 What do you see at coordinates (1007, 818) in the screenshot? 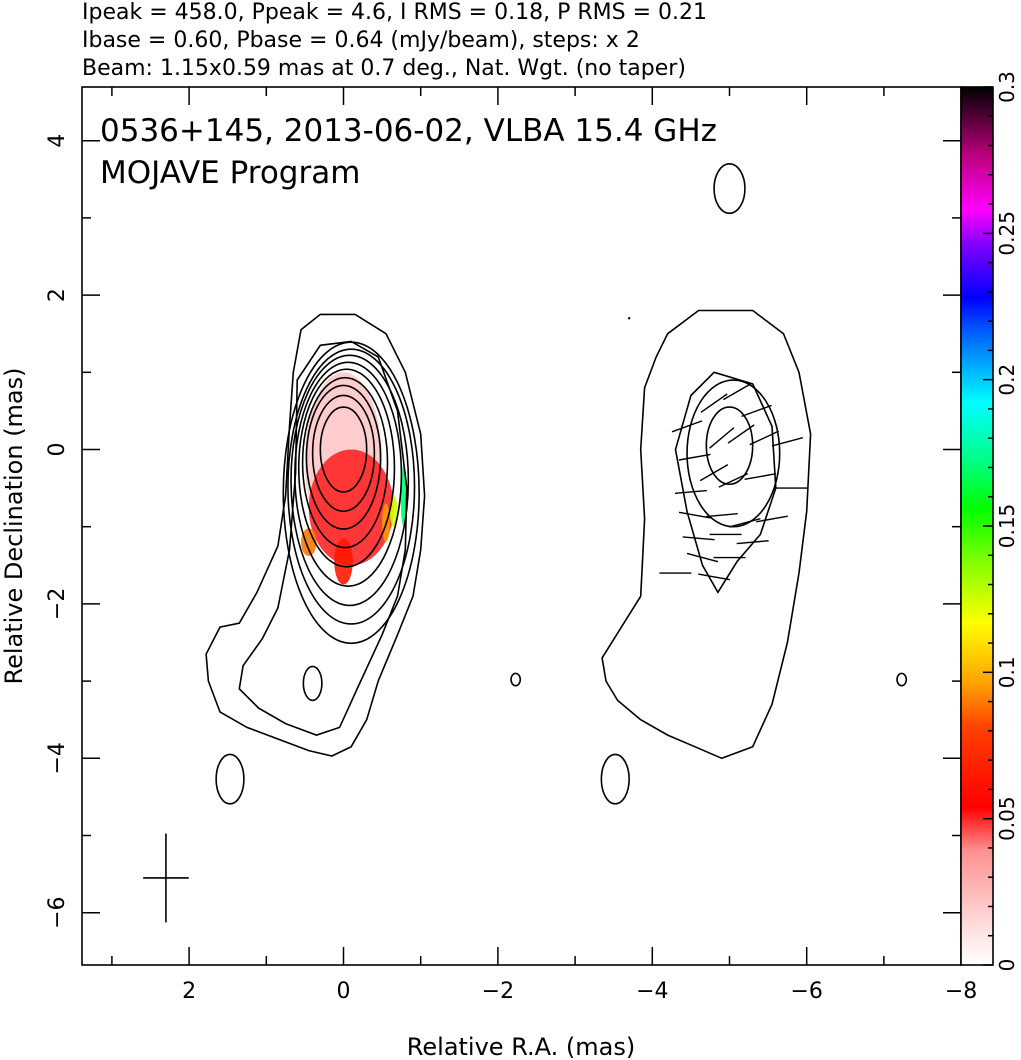
I see `colorbar-tick-label: 0.05` at bounding box center [1007, 818].